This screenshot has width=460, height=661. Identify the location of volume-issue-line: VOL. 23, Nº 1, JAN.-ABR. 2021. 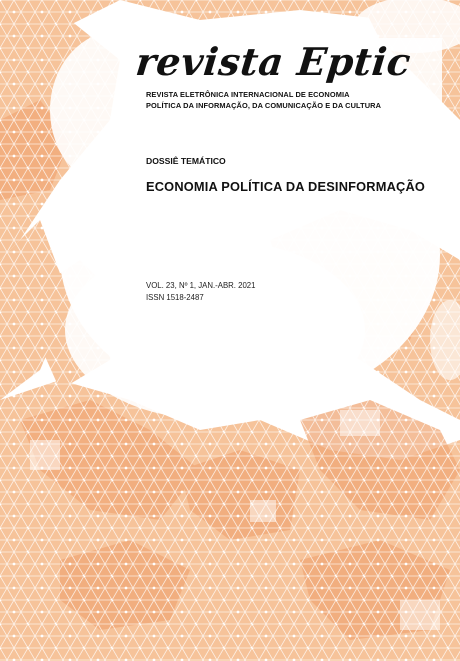
(201, 285).